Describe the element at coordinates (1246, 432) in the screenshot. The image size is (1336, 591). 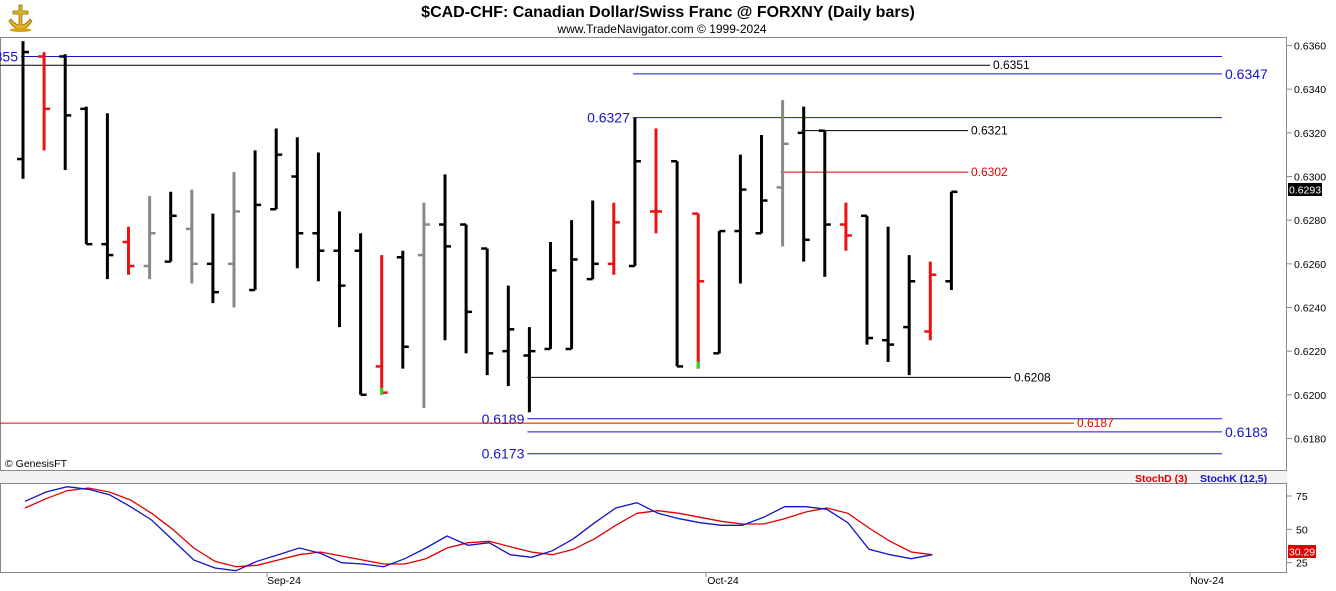
I see `level-label: 0.6183` at that location.